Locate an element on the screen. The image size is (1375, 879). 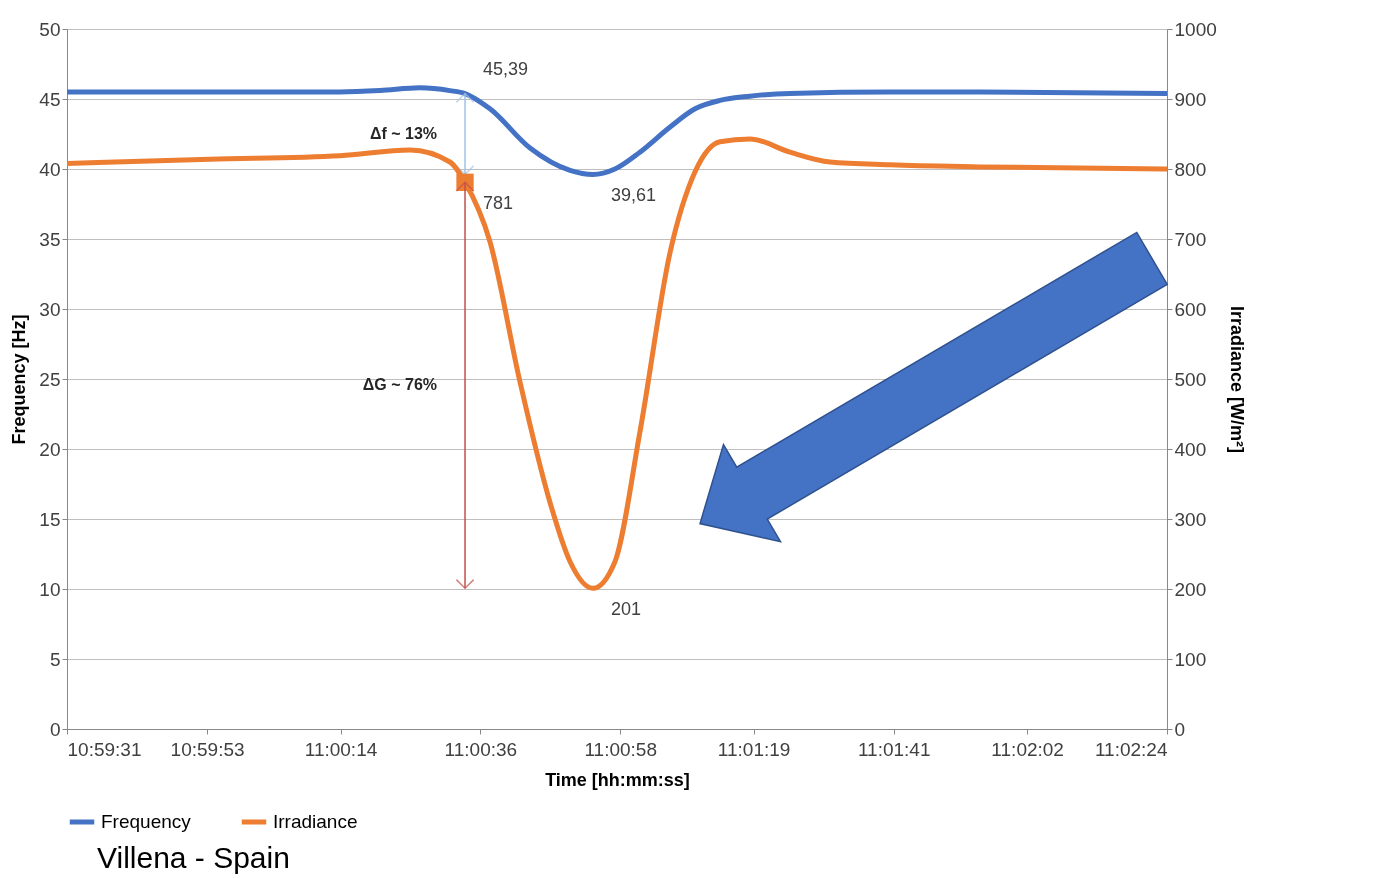
y-tick-label: 45 is located at coordinates (50, 99).